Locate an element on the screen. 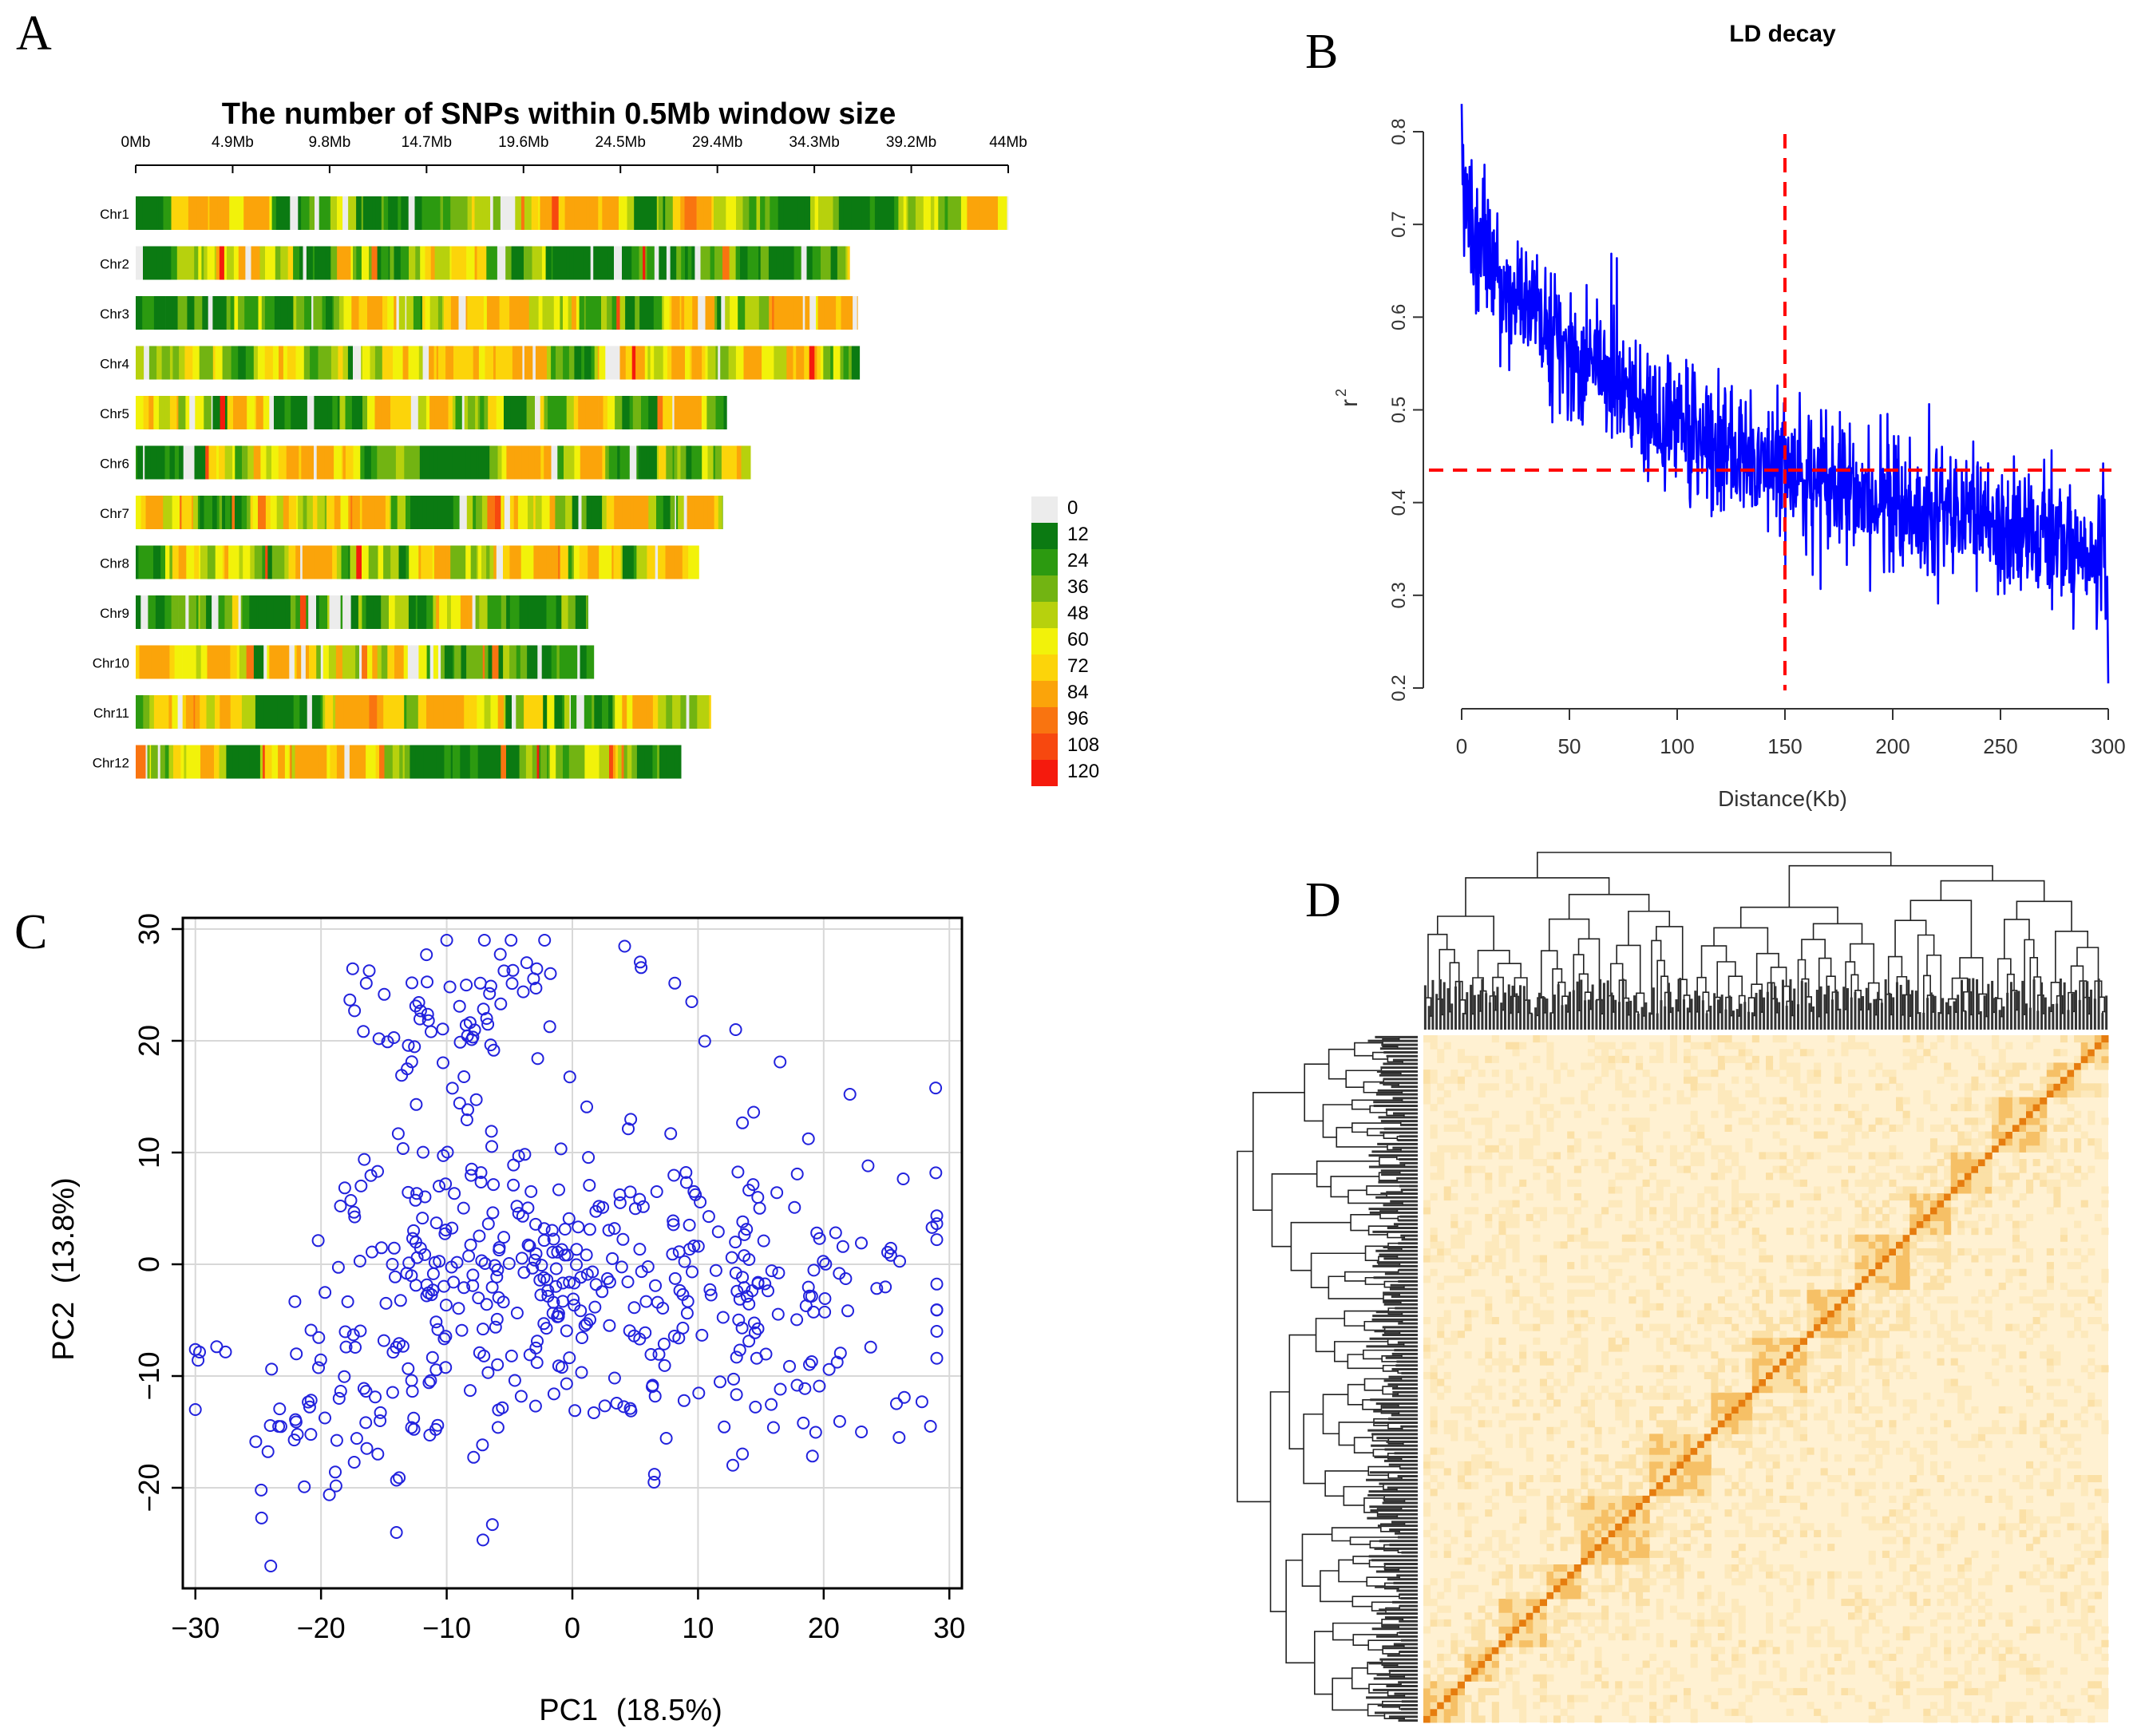 This screenshot has height=1736, width=2137. legend-label: 48 is located at coordinates (1078, 613).